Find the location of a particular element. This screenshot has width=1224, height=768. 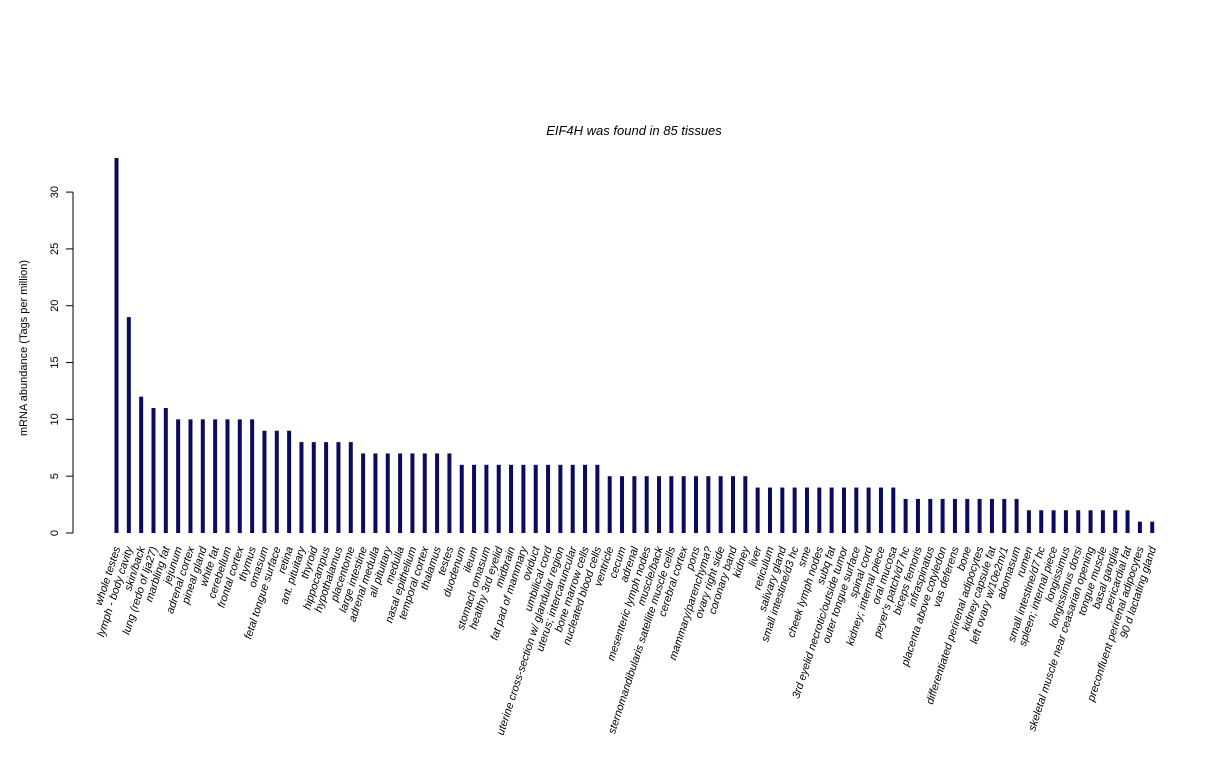

chart-title: EIF4H was found in 85 tissues is located at coordinates (634, 130).